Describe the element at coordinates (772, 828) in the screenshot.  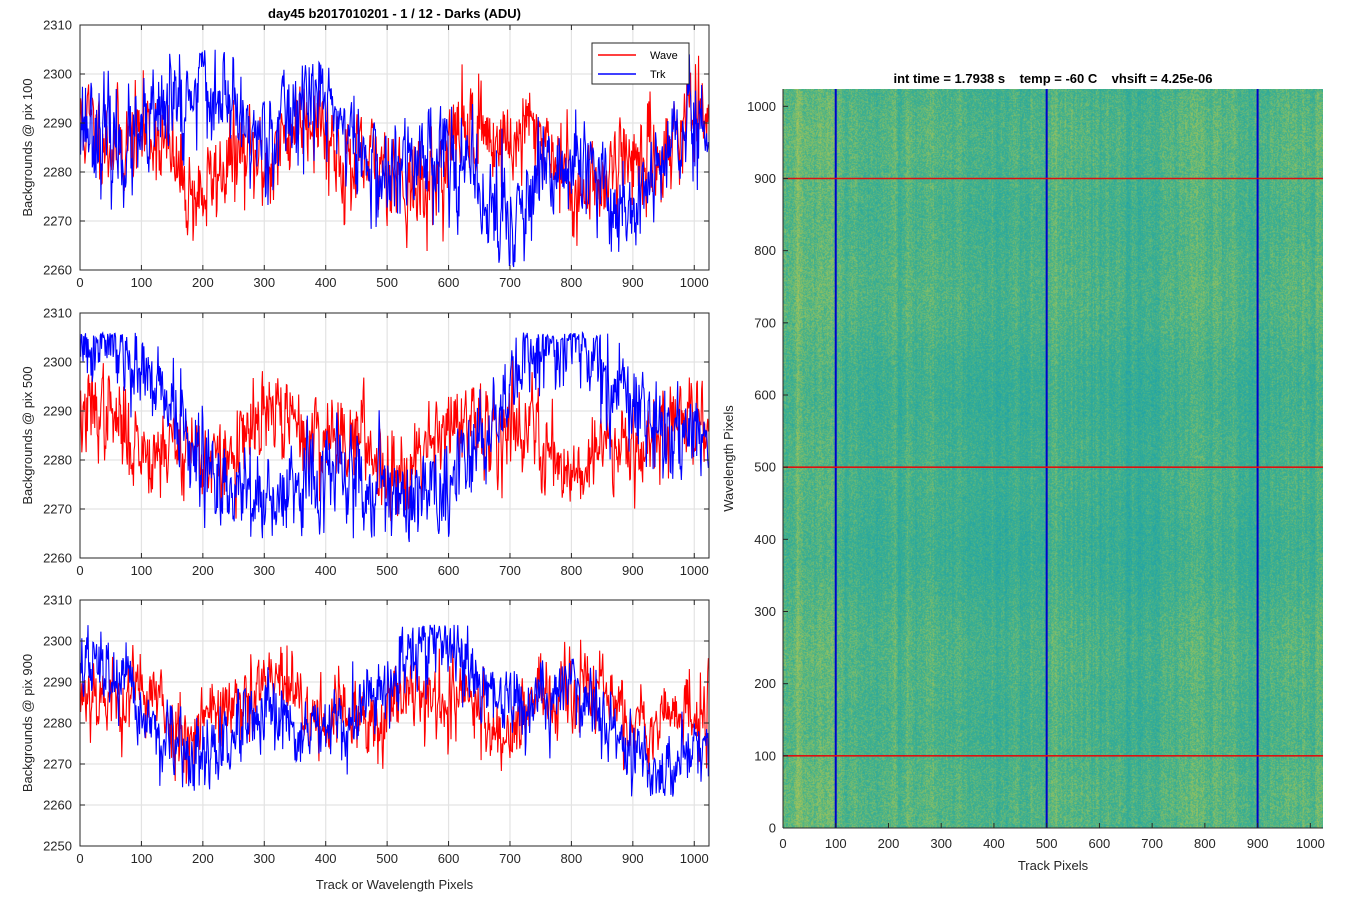
I see `y-tick-label: 0` at that location.